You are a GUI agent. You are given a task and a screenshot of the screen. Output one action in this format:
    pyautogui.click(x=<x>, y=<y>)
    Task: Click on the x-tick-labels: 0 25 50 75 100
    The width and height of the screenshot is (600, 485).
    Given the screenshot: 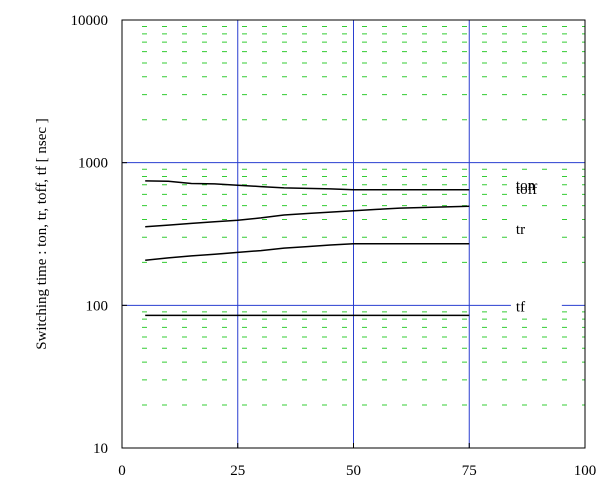 What is the action you would take?
    pyautogui.click(x=357, y=471)
    